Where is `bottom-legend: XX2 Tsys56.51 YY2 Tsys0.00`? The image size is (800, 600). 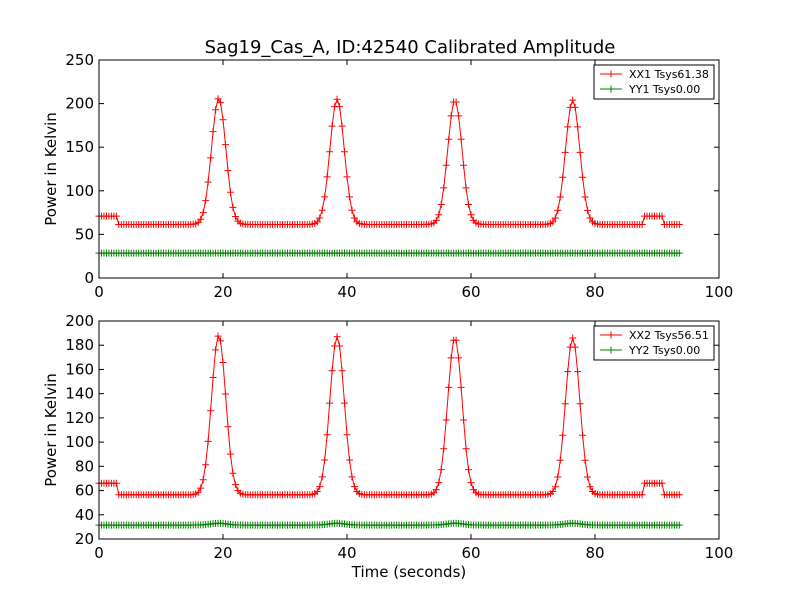 bottom-legend: XX2 Tsys56.51 YY2 Tsys0.00 is located at coordinates (654, 343).